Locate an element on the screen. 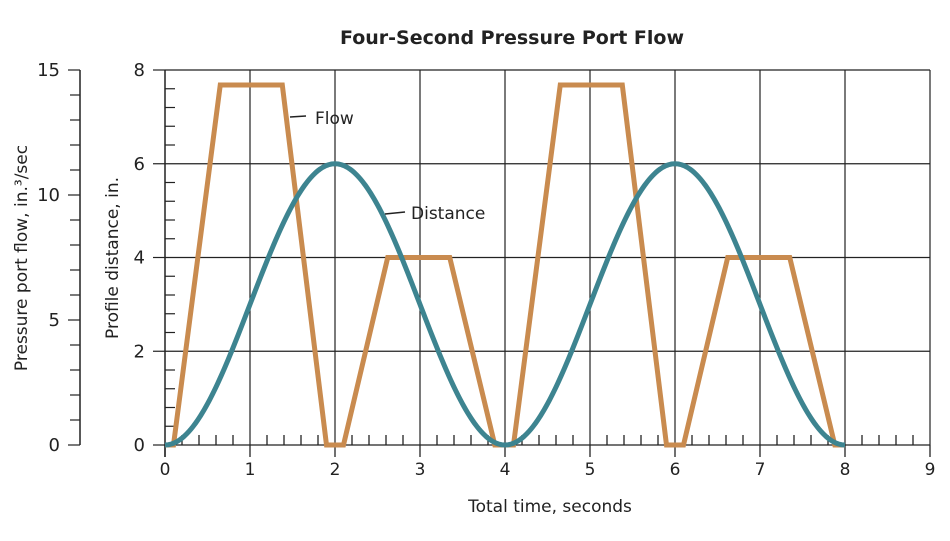  series-label-distance: Distance is located at coordinates (448, 214).